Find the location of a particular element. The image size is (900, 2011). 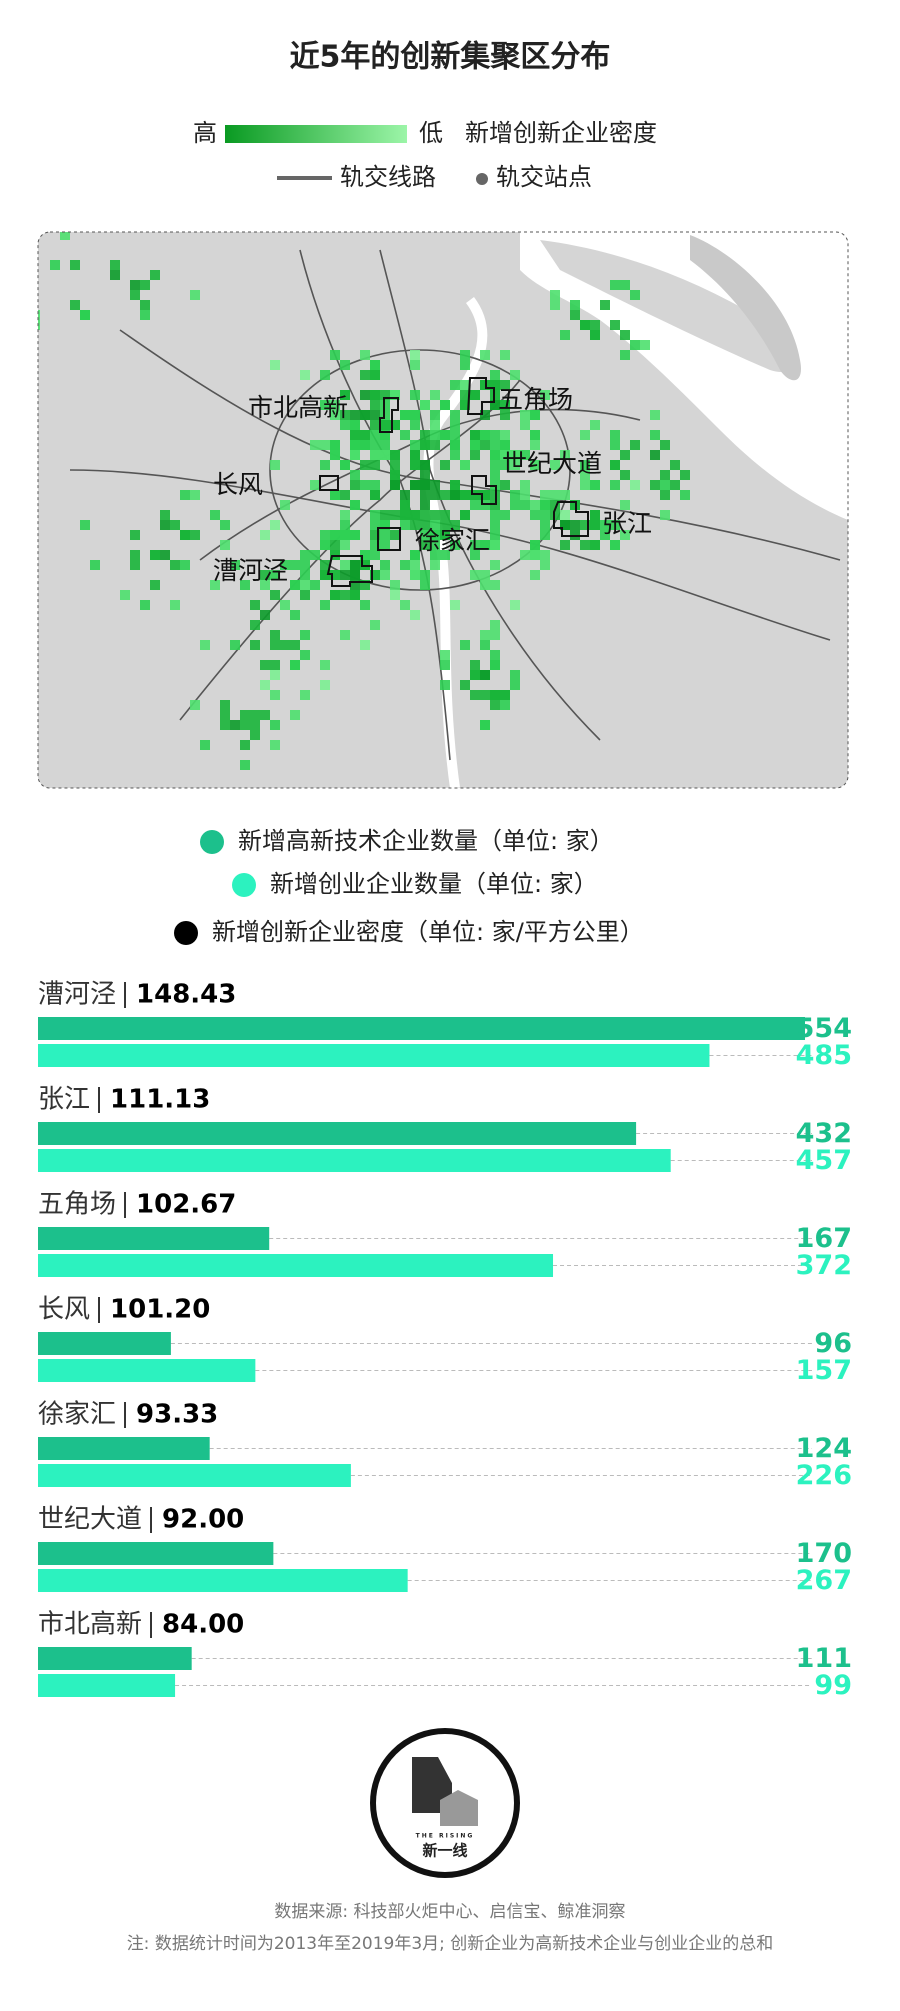

value-label: 99 is located at coordinates (833, 1685).